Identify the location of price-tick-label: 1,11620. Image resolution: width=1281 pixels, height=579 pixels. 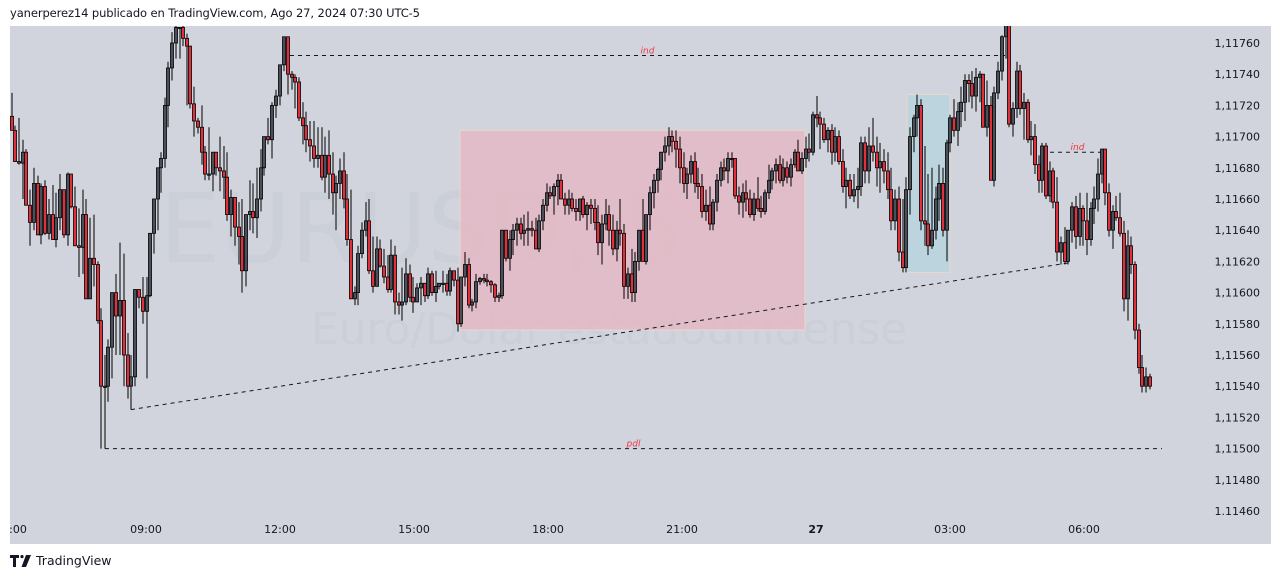
(1238, 261).